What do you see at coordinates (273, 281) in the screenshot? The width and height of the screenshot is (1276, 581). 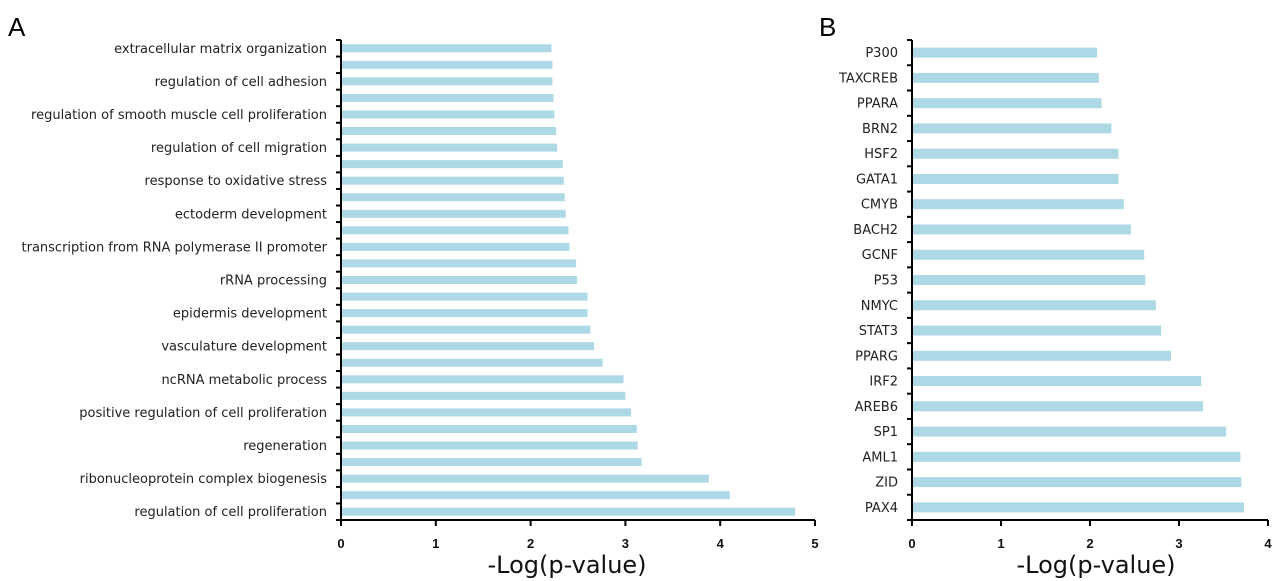 I see `panel-a-category-label: rRNA processing` at bounding box center [273, 281].